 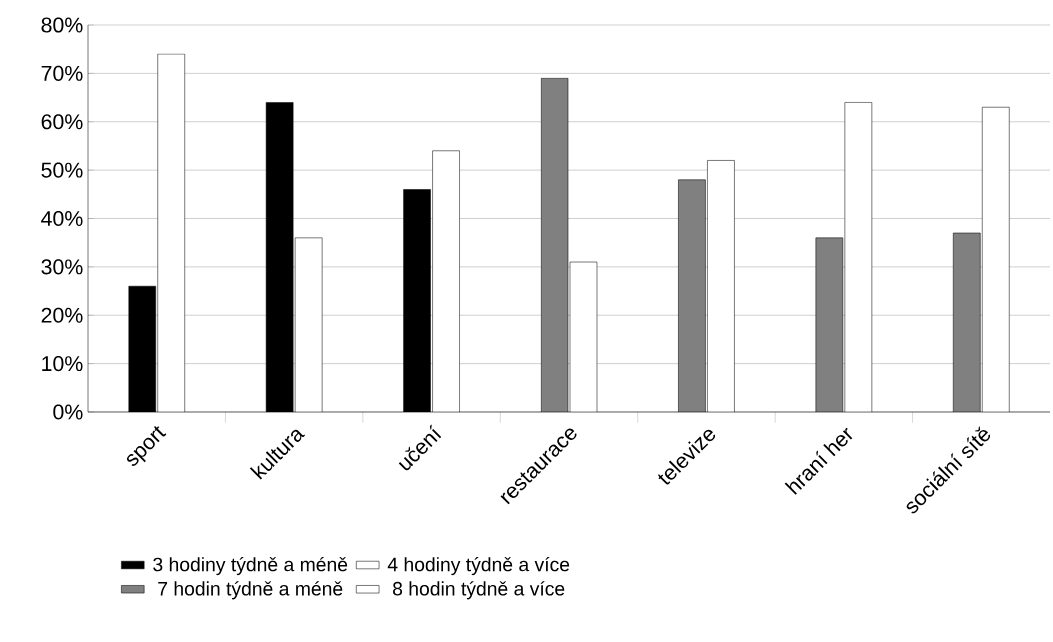 I want to click on y-tick-label: 20%, so click(x=62, y=315).